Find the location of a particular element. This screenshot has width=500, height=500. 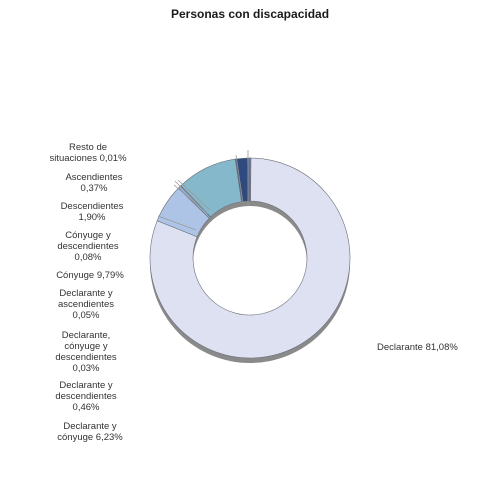

slice-label-line: Cónyuge 9,79% is located at coordinates (90, 275).